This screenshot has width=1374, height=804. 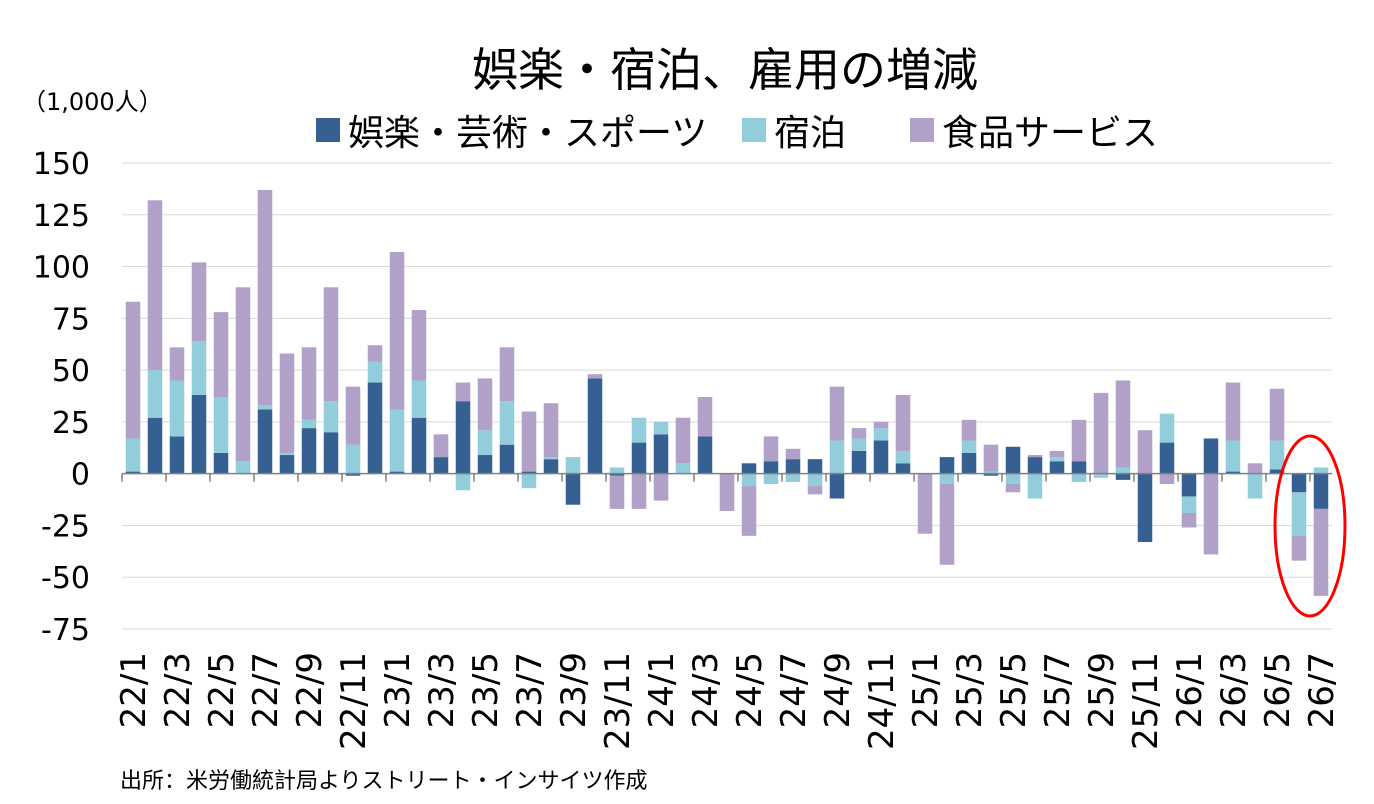 I want to click on unit-label: （1,000人）, so click(x=92, y=102).